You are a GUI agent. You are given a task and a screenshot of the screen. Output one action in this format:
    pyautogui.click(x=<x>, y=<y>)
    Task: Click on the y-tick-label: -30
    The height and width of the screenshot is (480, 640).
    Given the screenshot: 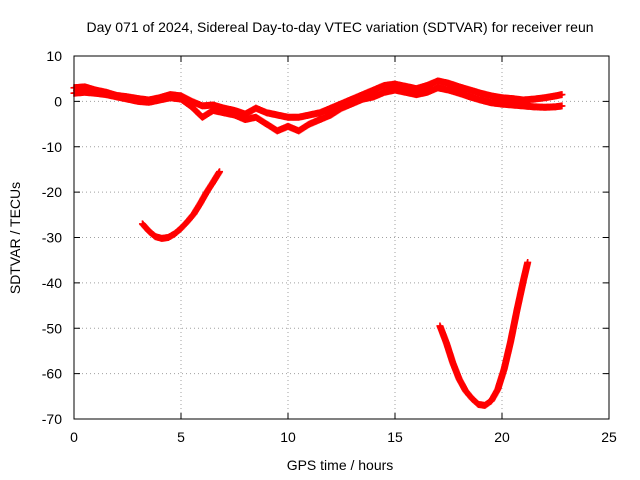 What is the action you would take?
    pyautogui.click(x=52, y=238)
    